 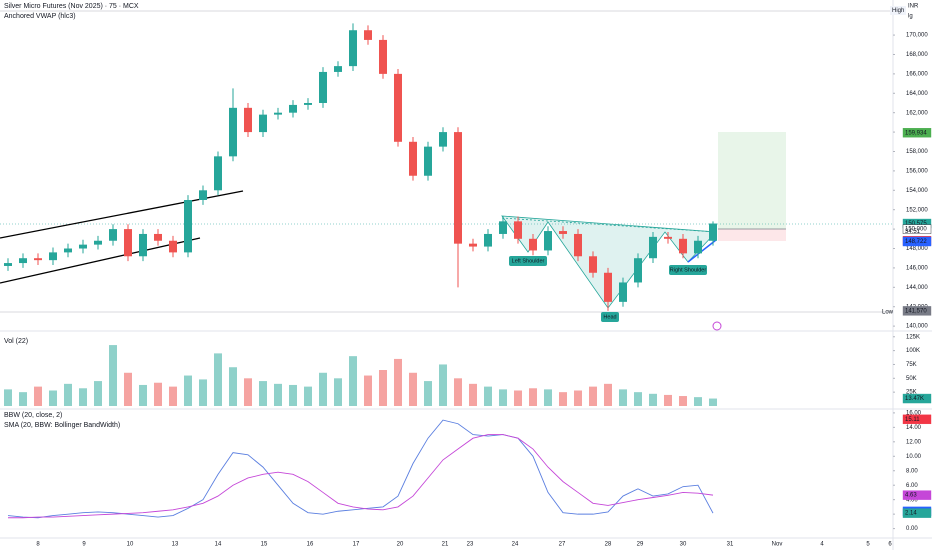 What do you see at coordinates (917, 210) in the screenshot?
I see `y-tick-label: 152,000` at bounding box center [917, 210].